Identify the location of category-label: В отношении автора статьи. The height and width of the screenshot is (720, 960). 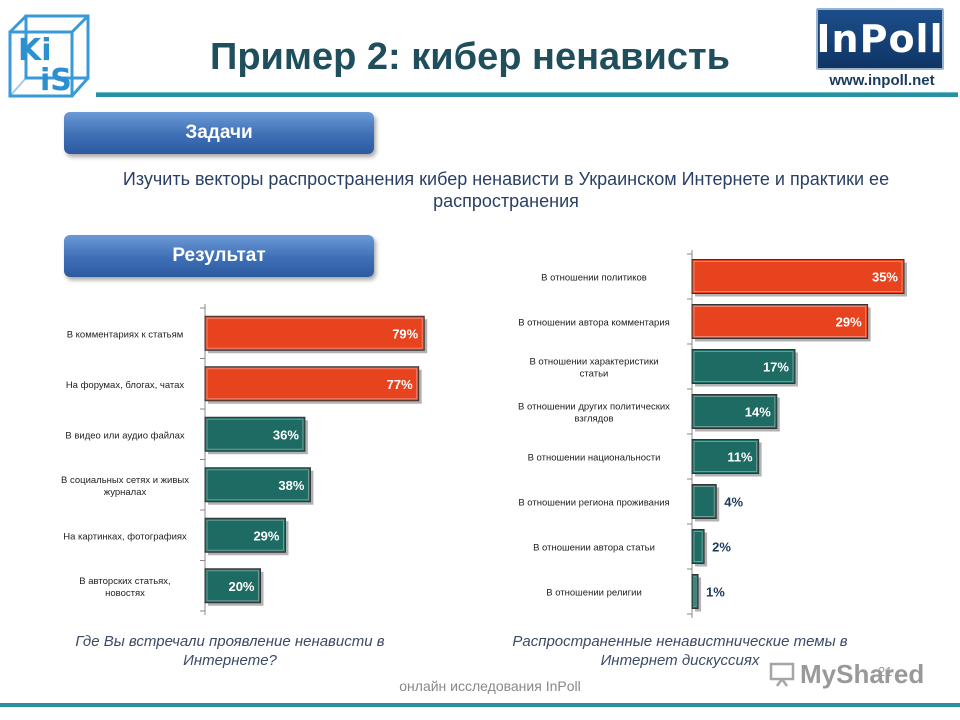
(594, 548).